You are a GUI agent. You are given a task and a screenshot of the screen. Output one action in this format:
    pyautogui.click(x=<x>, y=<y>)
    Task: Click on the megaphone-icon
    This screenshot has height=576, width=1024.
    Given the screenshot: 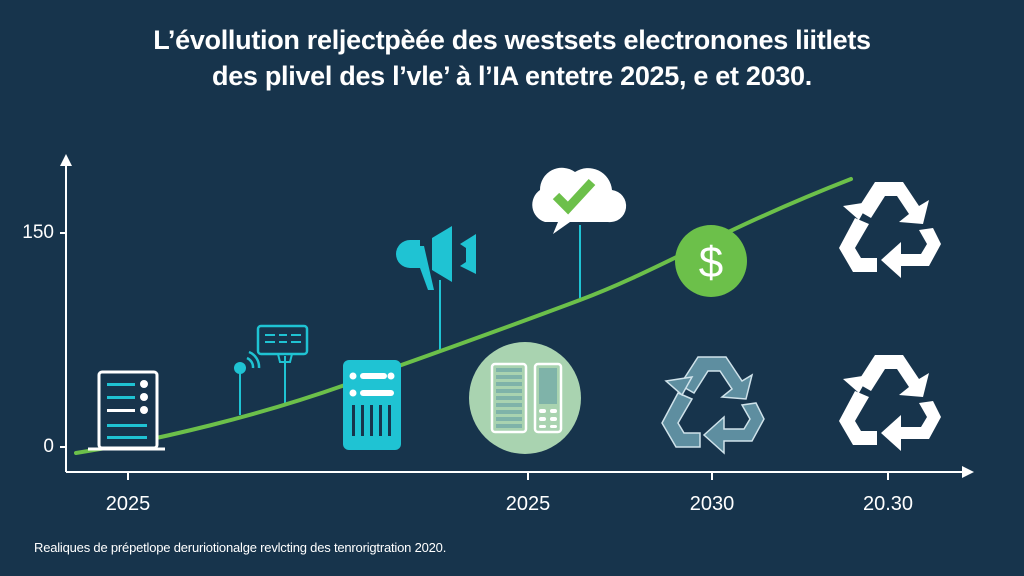 What is the action you would take?
    pyautogui.click(x=436, y=258)
    